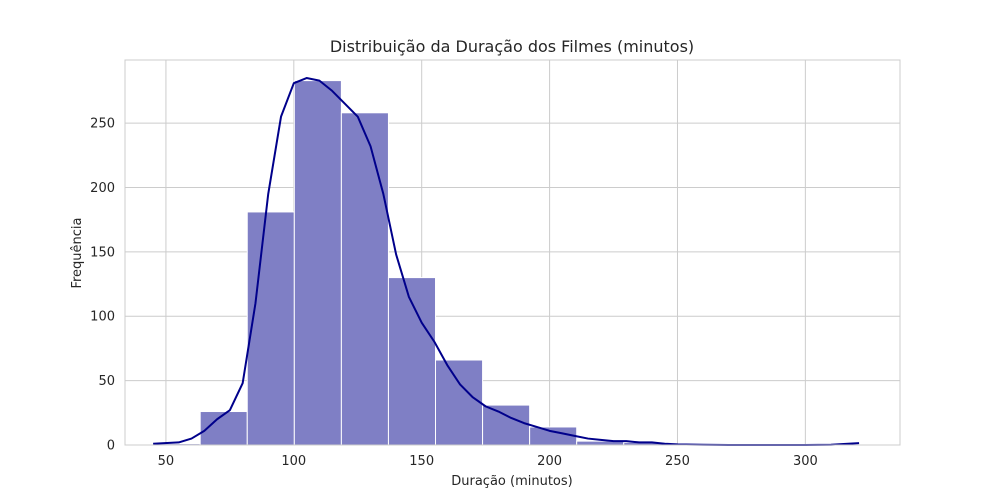 The image size is (1000, 500). What do you see at coordinates (102, 285) in the screenshot?
I see `y-tick-labels: 0 50 100 150 200 250` at bounding box center [102, 285].